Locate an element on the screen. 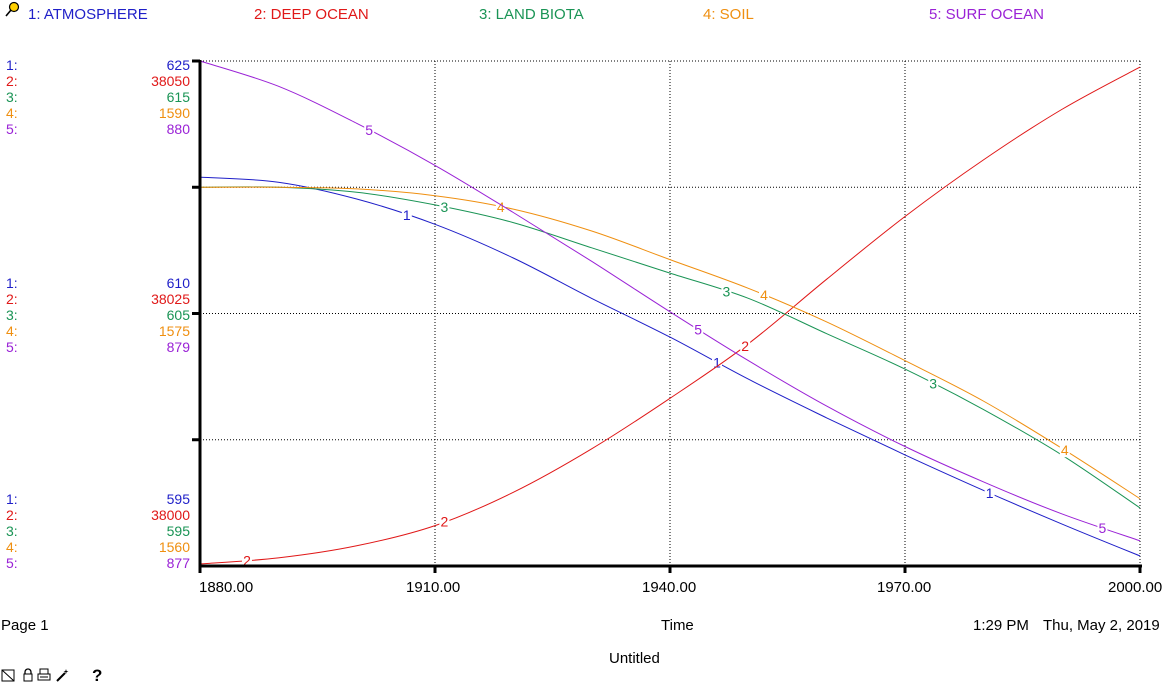 This screenshot has width=1162, height=686. scale-bot-val-5: 877 is located at coordinates (178, 563).